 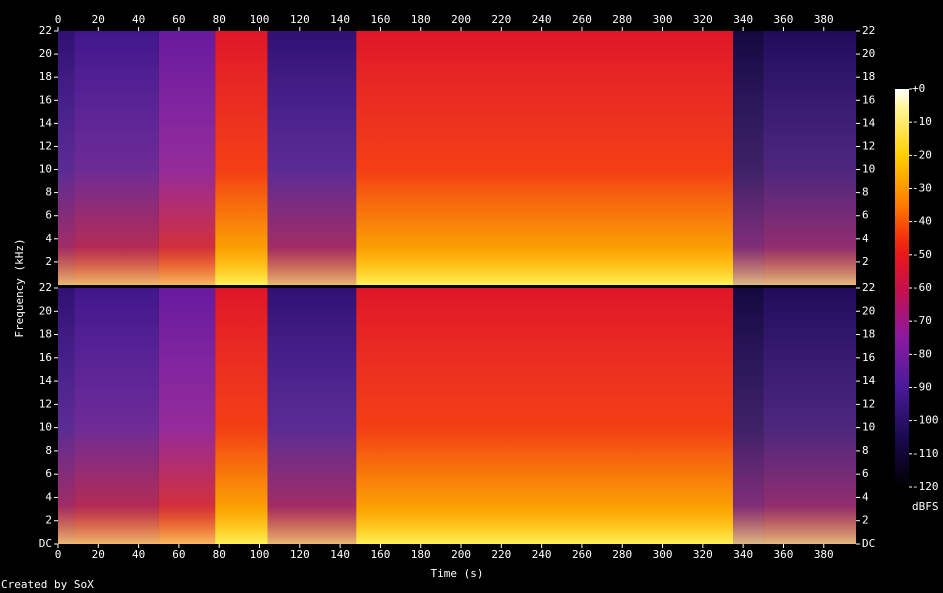 What do you see at coordinates (922, 121) in the screenshot?
I see `colorbar-tick-label: -10` at bounding box center [922, 121].